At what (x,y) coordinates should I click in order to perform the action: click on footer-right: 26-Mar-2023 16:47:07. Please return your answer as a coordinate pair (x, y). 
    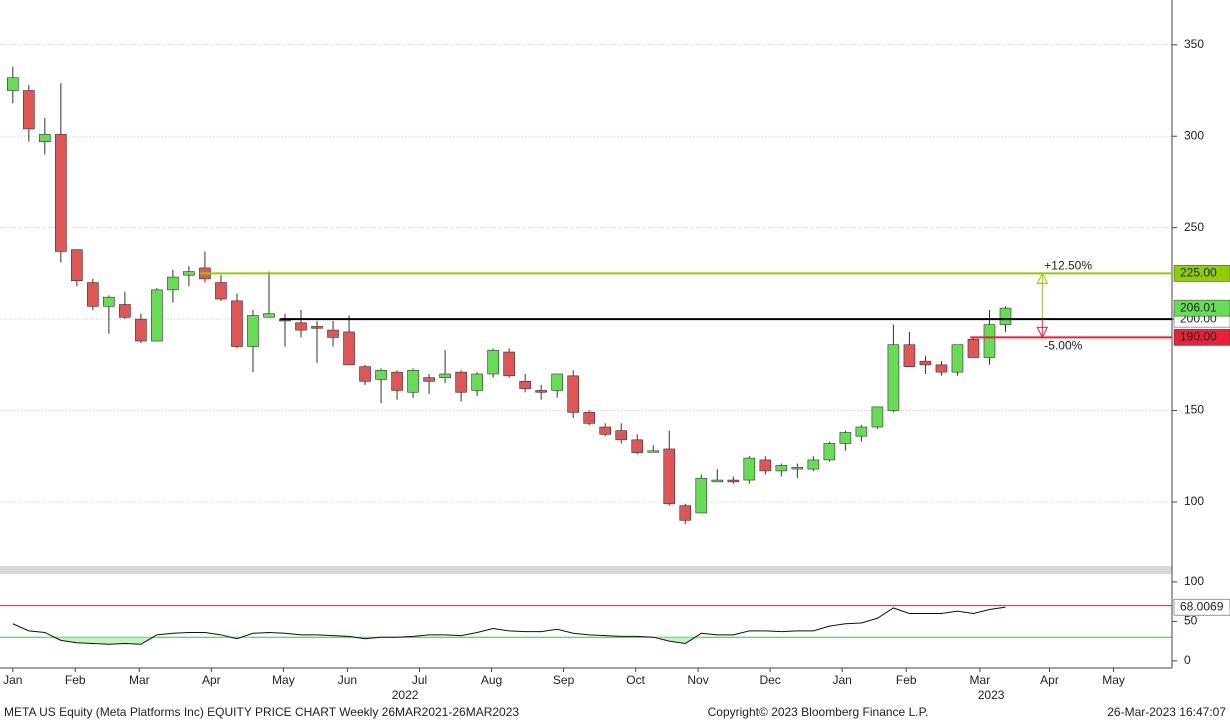
    Looking at the image, I should click on (1166, 712).